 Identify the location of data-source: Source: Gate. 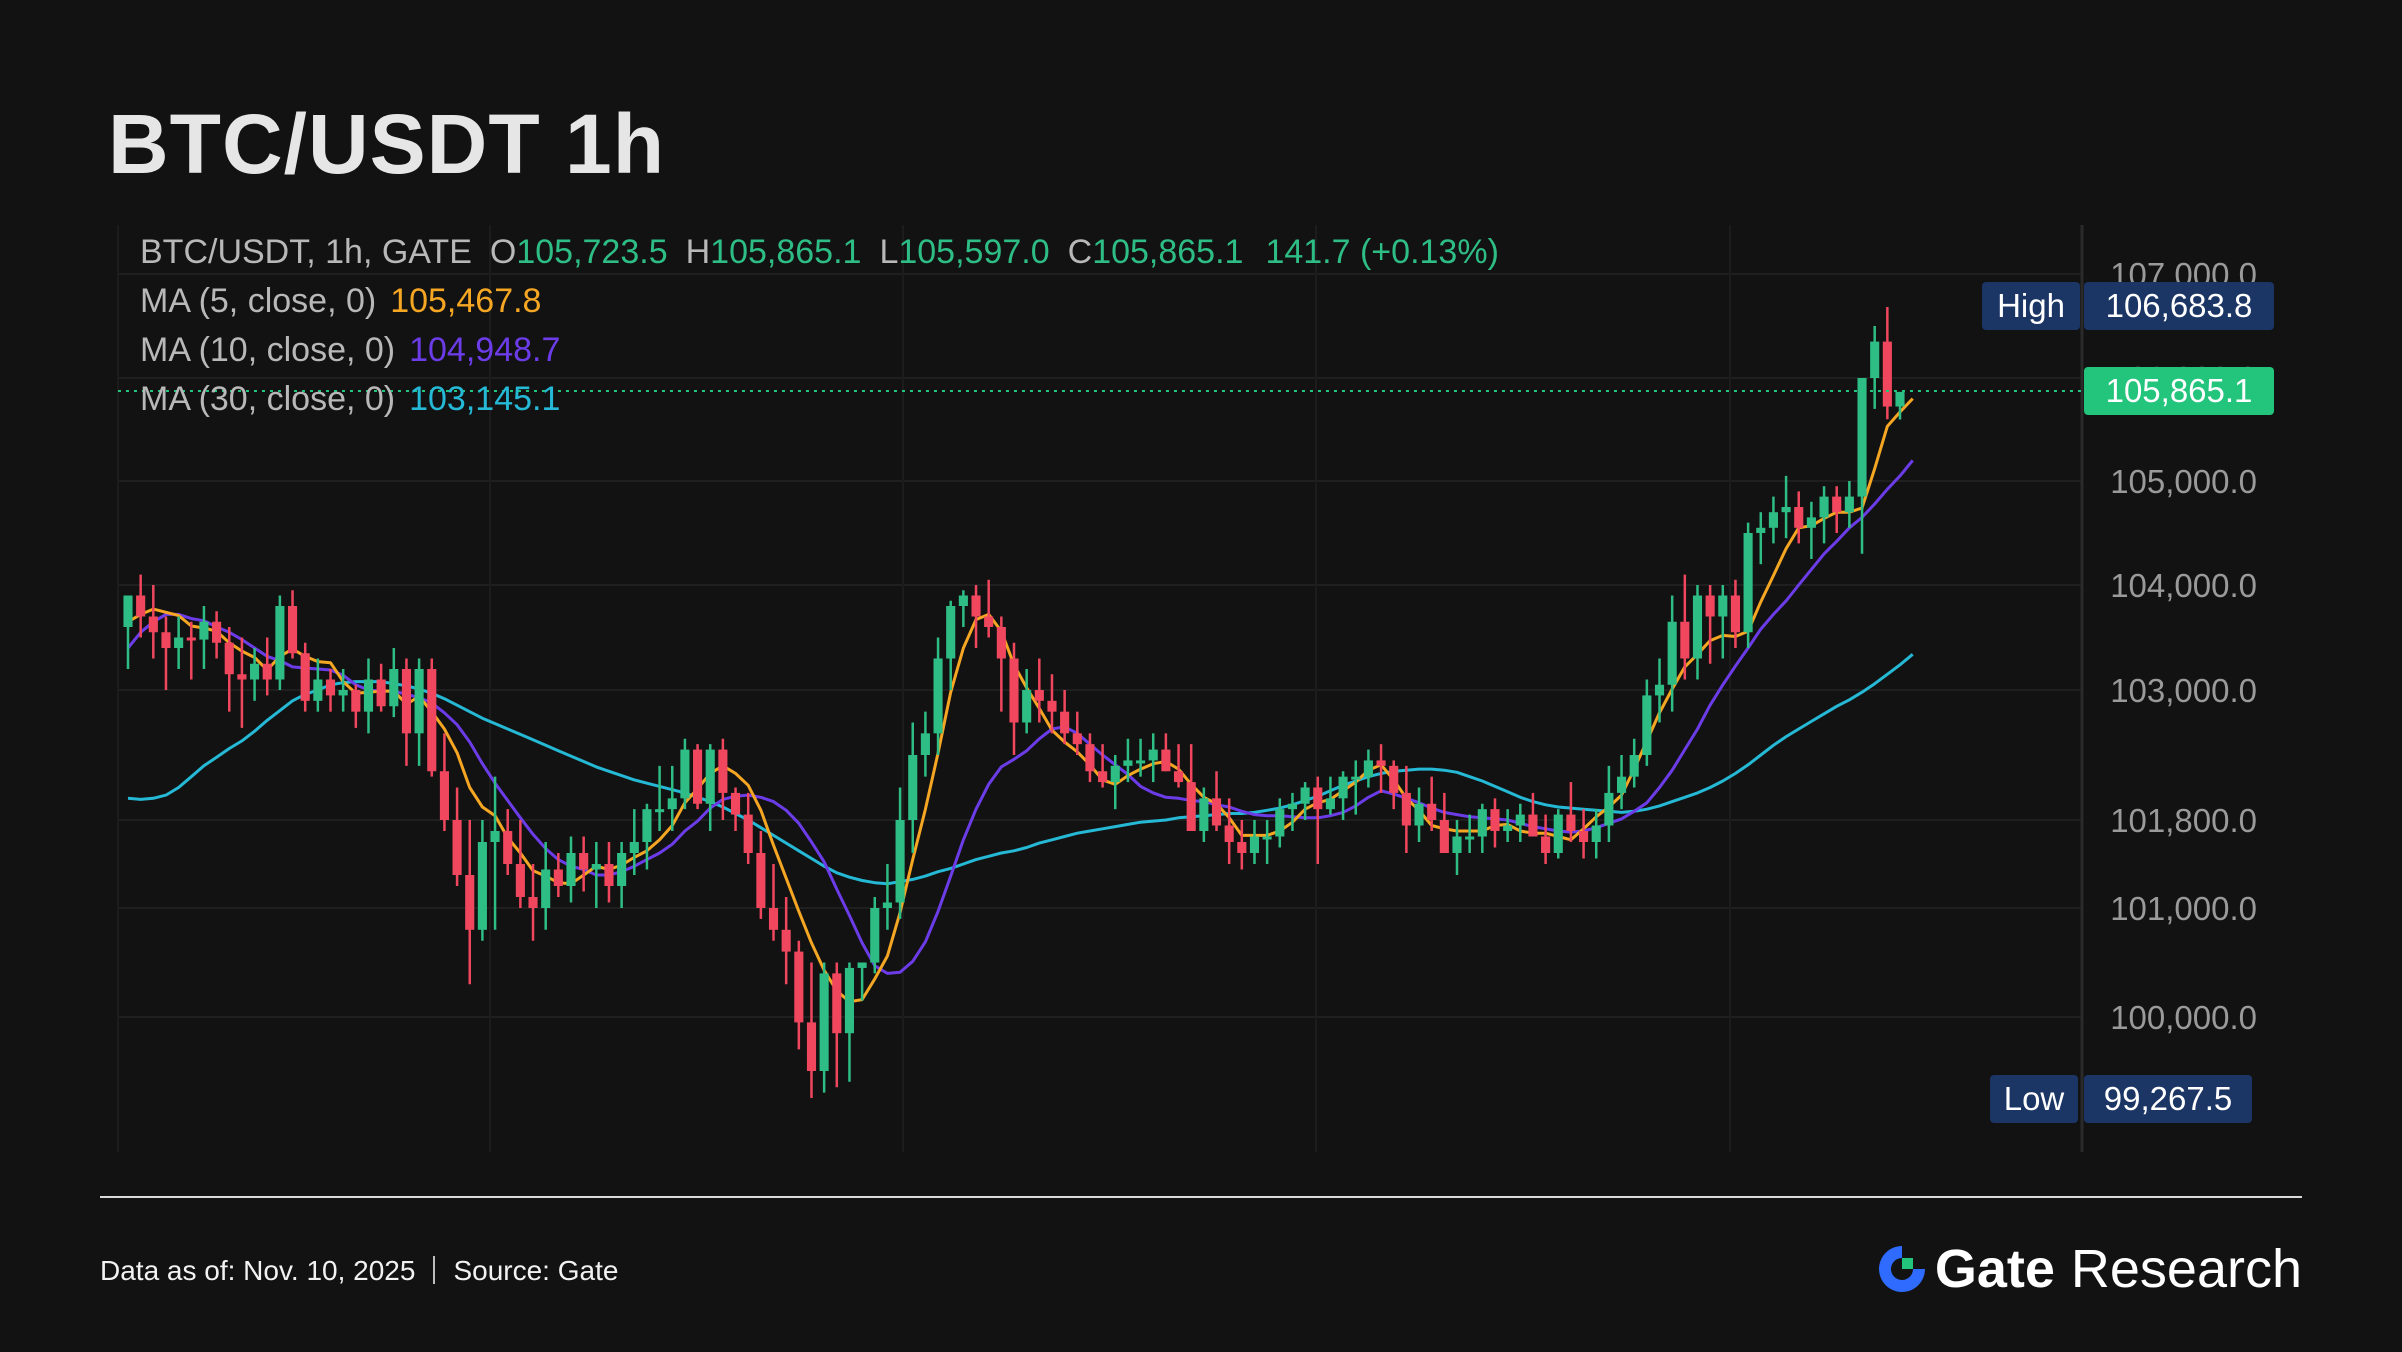
(536, 1270).